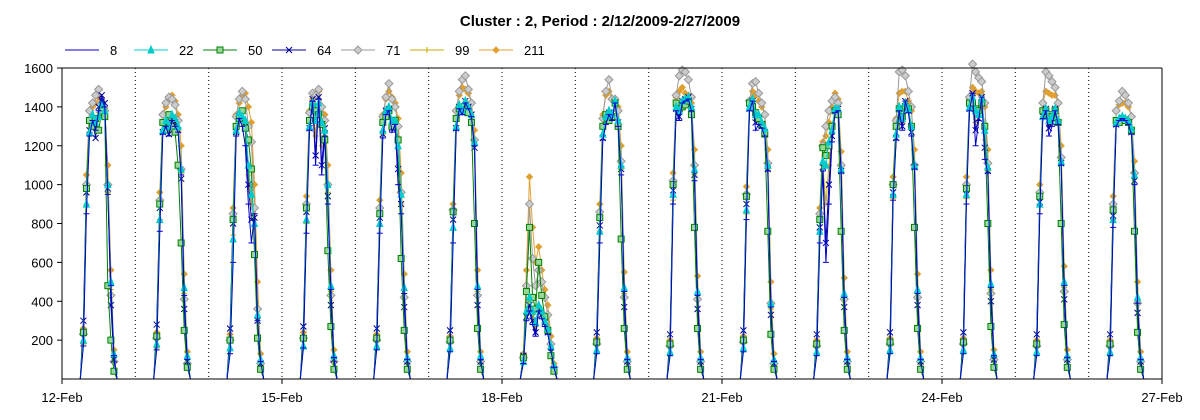 This screenshot has width=1200, height=420. What do you see at coordinates (612, 392) in the screenshot?
I see `x-axis-ticks: 12-Feb 15-Feb 18-Feb 21-Feb 24-Feb 27-Feb` at bounding box center [612, 392].